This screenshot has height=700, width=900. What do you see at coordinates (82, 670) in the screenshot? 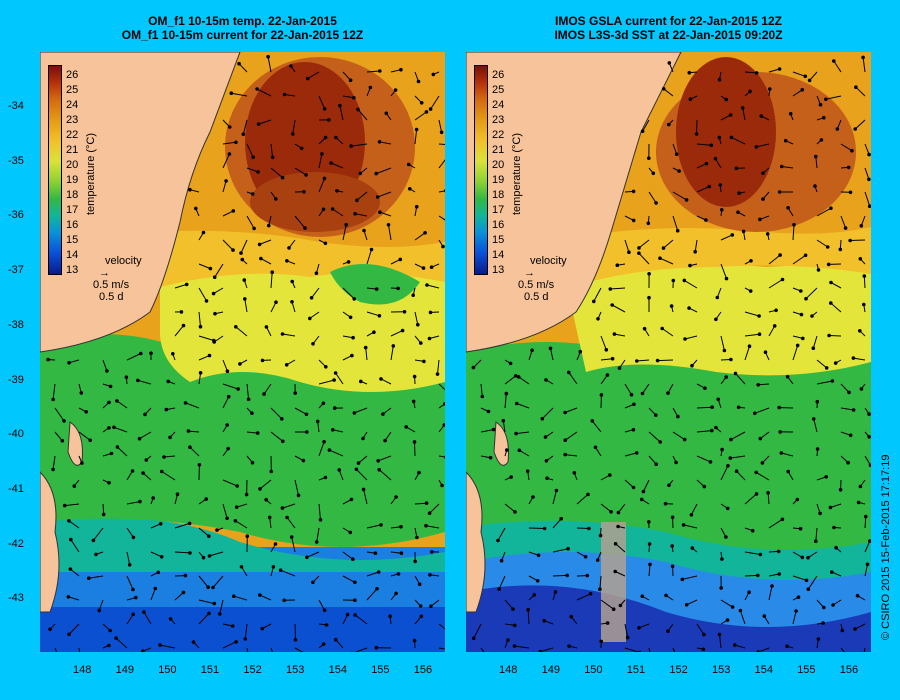
I see `longitude-tick-label: 148` at bounding box center [82, 670].